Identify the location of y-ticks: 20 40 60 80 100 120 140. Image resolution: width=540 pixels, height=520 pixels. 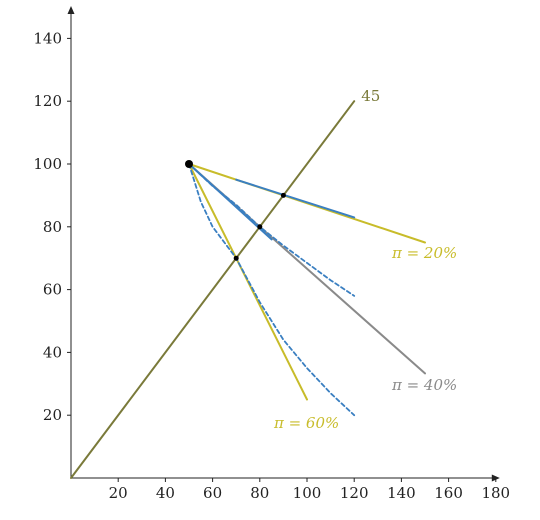
(52, 226).